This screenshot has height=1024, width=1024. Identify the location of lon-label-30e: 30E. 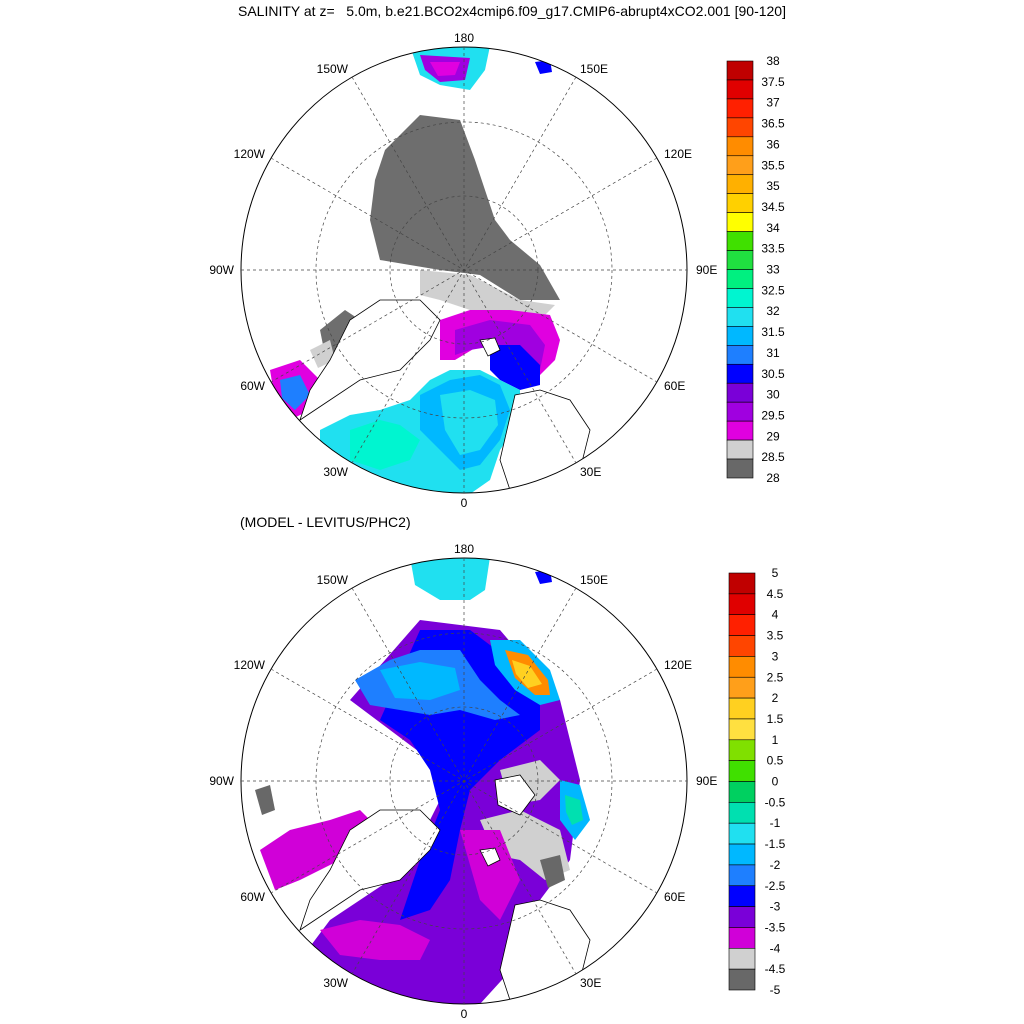
(590, 983).